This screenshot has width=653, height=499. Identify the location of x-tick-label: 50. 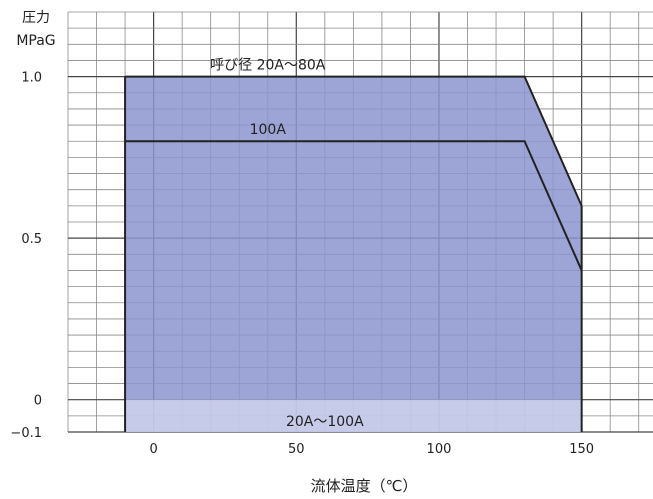
(296, 449).